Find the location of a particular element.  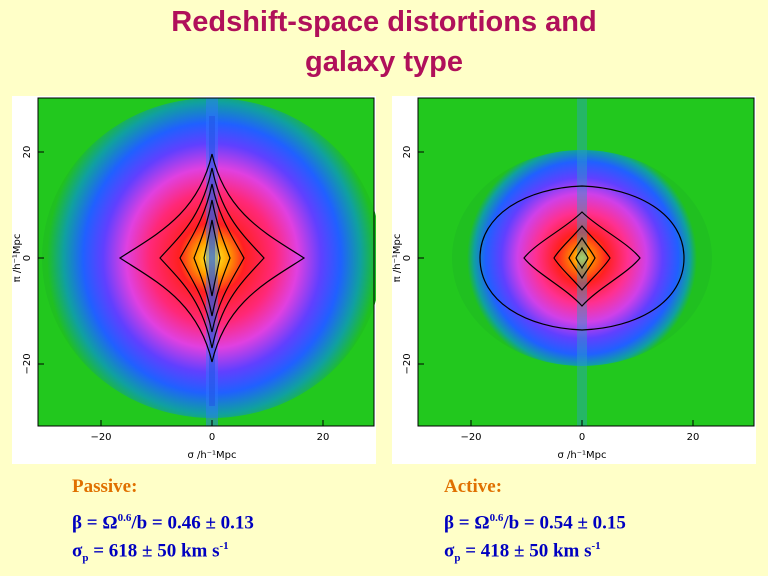

active-sigma-equation: σp = 418 ± 50 km s-1 is located at coordinates (522, 552).